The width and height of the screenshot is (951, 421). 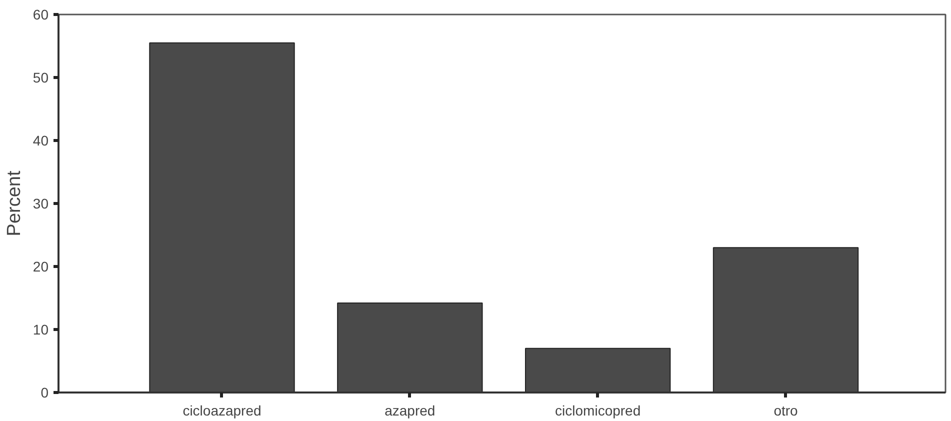 What do you see at coordinates (410, 410) in the screenshot?
I see `x-tick-label: azapred` at bounding box center [410, 410].